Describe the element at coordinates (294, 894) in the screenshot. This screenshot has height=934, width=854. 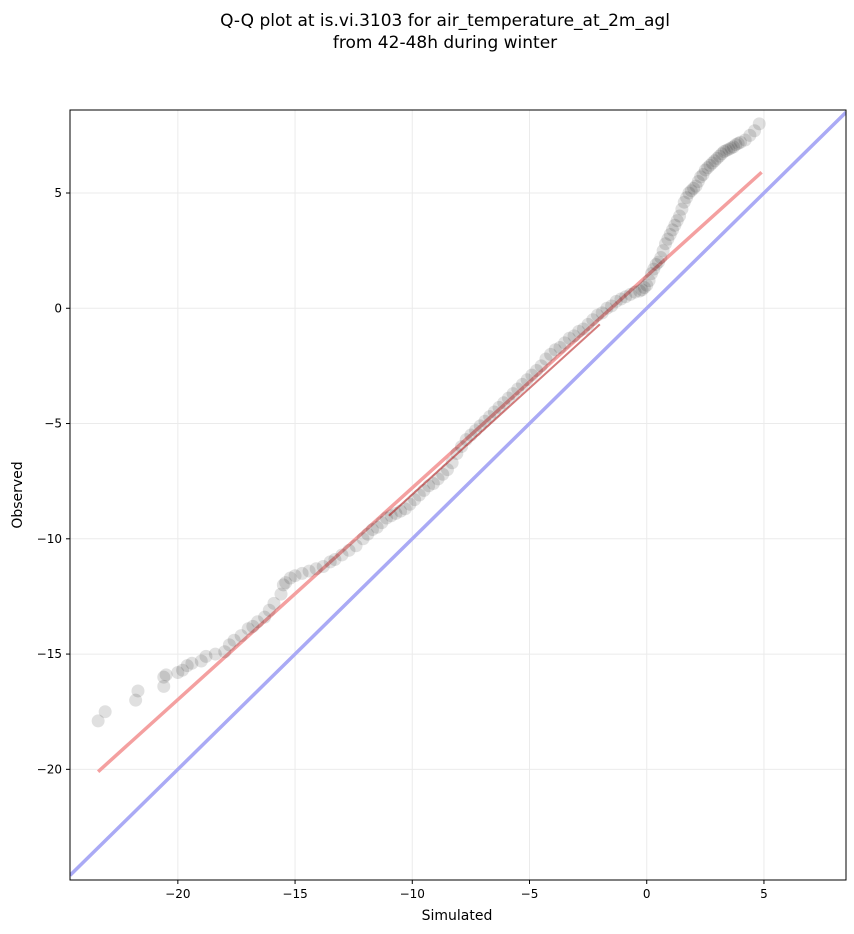
I see `x-tick-label: −15` at that location.